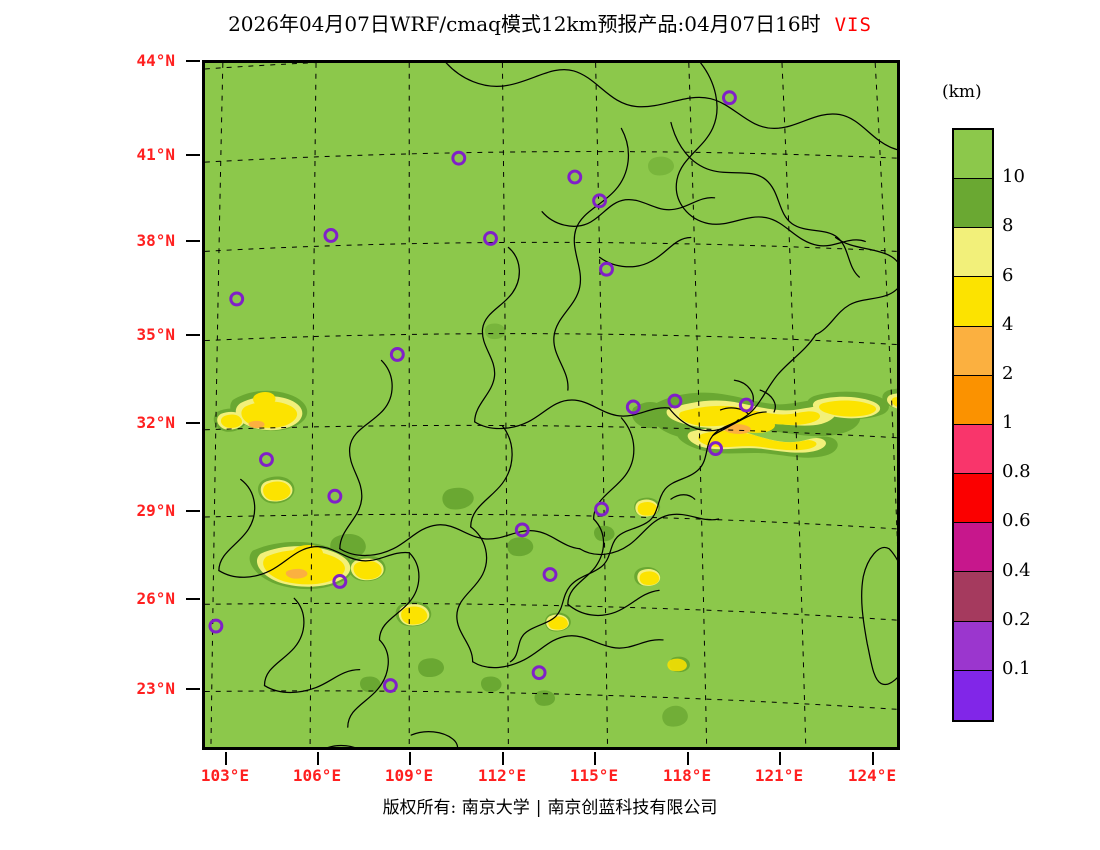  I want to click on footer-copyright: 版权所有: 南京大学 | 南京创蓝科技有限公司, so click(550, 805).